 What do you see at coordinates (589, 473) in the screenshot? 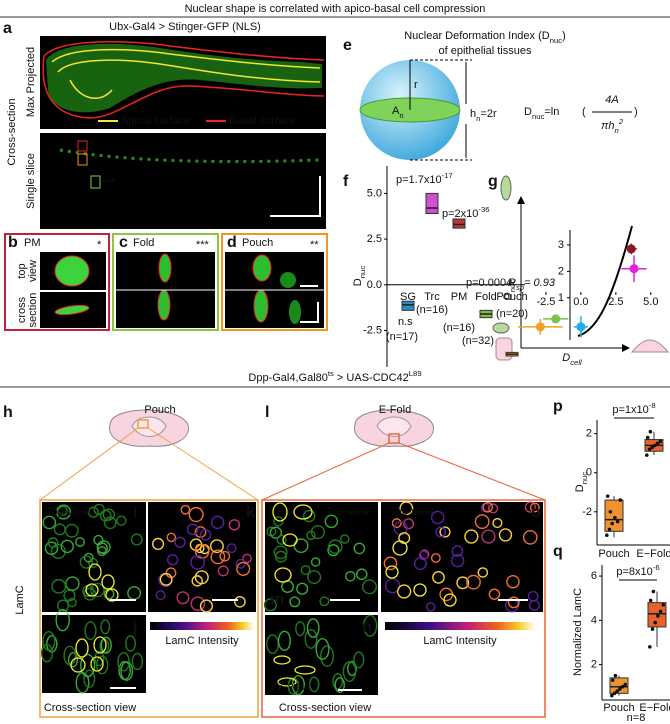
I see `text-part: 0` at bounding box center [589, 473].